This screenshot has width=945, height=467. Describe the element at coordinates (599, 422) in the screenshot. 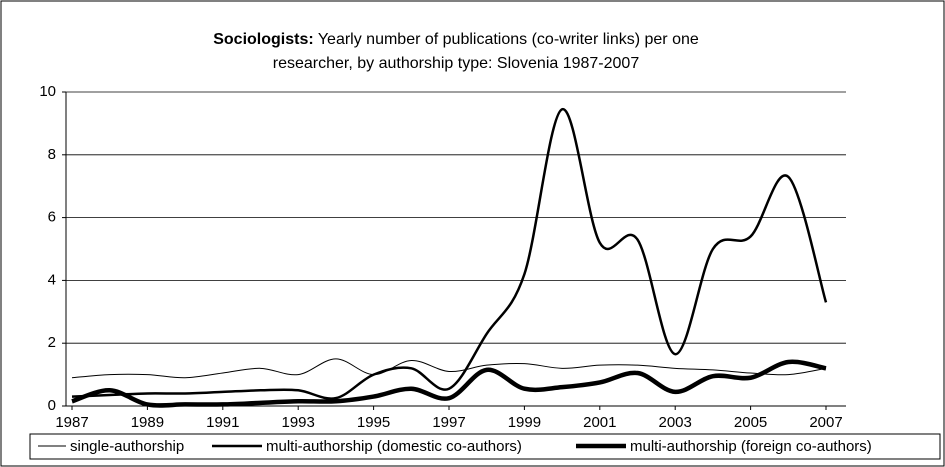

I see `x-tick-label: 2001` at that location.